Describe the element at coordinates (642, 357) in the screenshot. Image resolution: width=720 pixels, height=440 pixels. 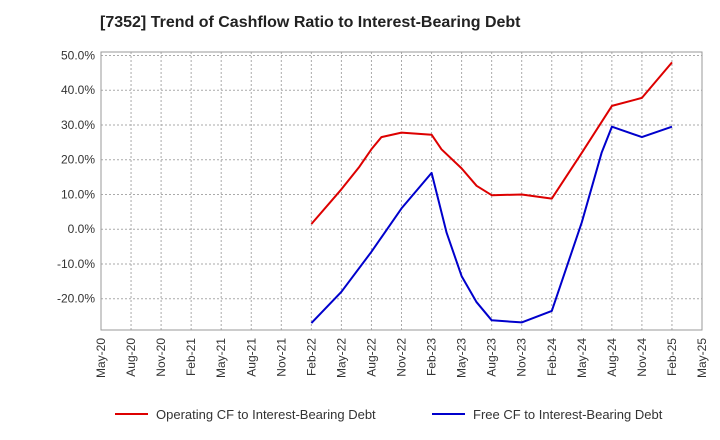
I see `x-tick-label: Nov-24` at that location.